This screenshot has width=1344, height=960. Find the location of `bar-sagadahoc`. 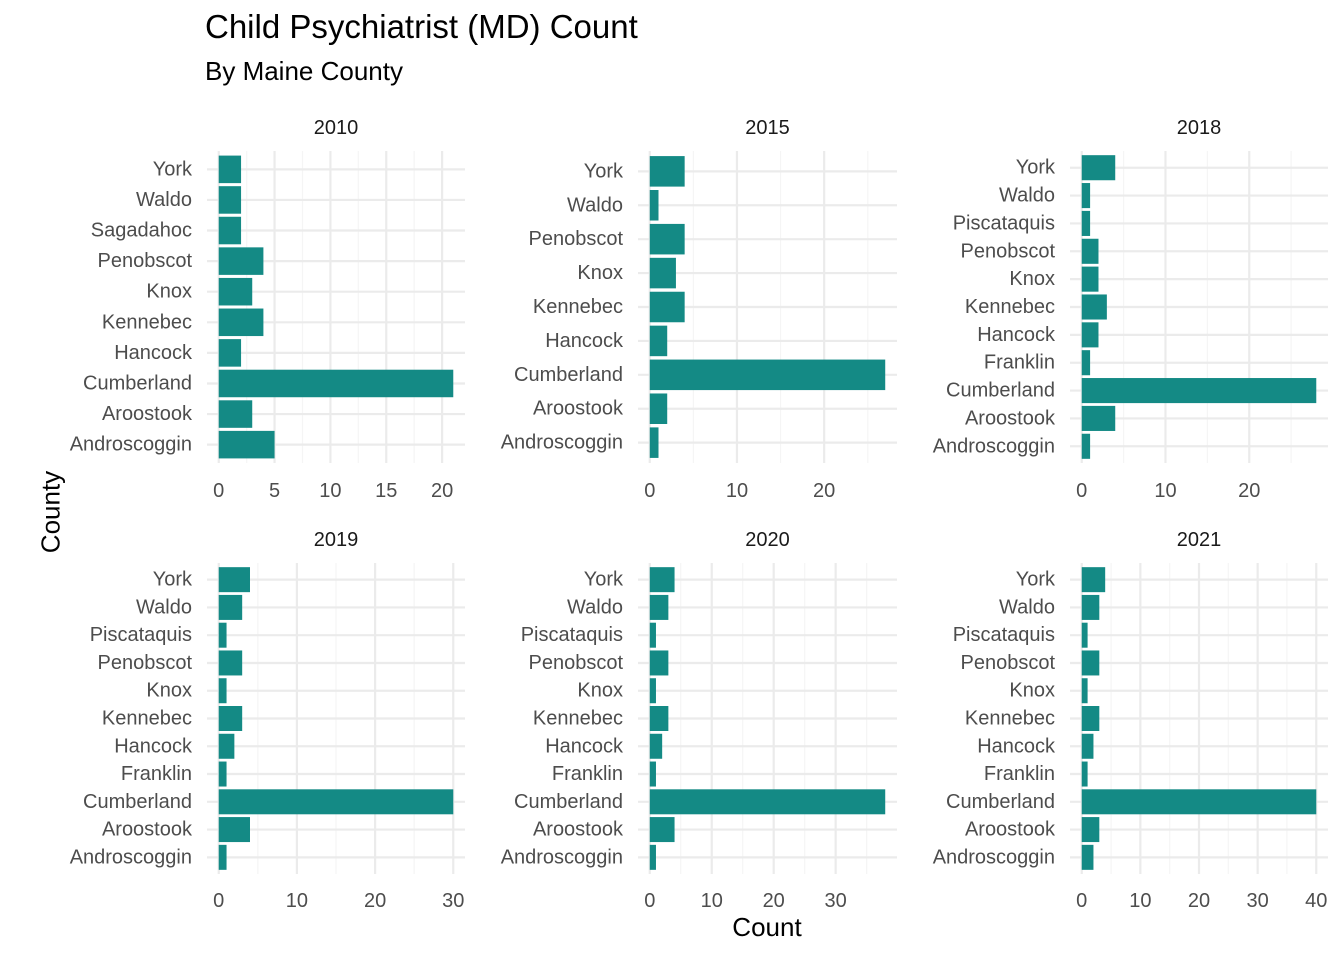

bar-sagadahoc is located at coordinates (230, 230).